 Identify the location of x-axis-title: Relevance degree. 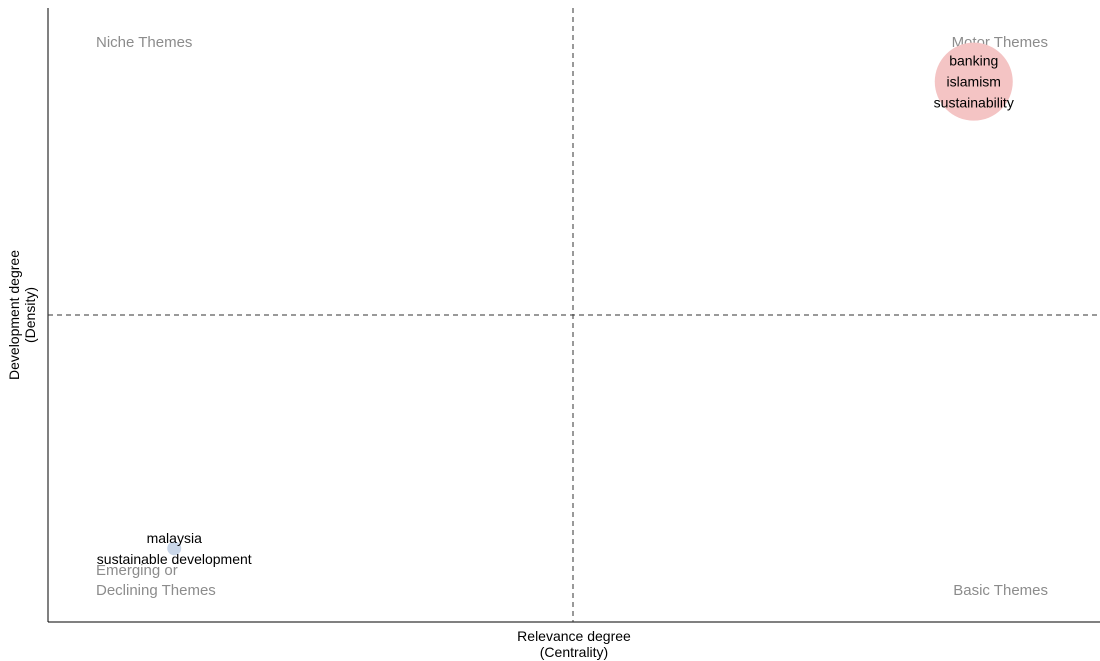
(574, 636).